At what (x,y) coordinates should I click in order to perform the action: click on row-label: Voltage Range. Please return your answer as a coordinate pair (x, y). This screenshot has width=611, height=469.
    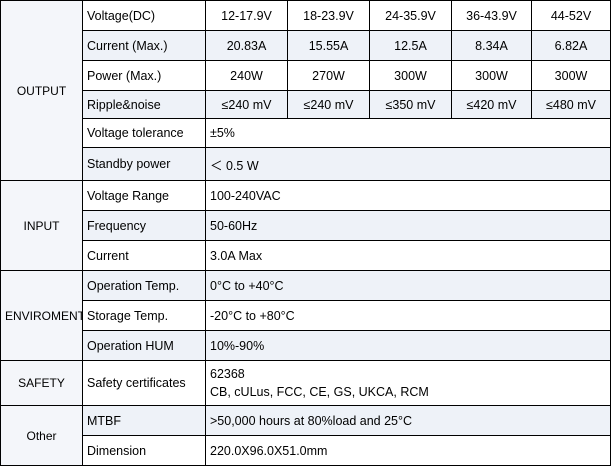
    Looking at the image, I should click on (144, 195).